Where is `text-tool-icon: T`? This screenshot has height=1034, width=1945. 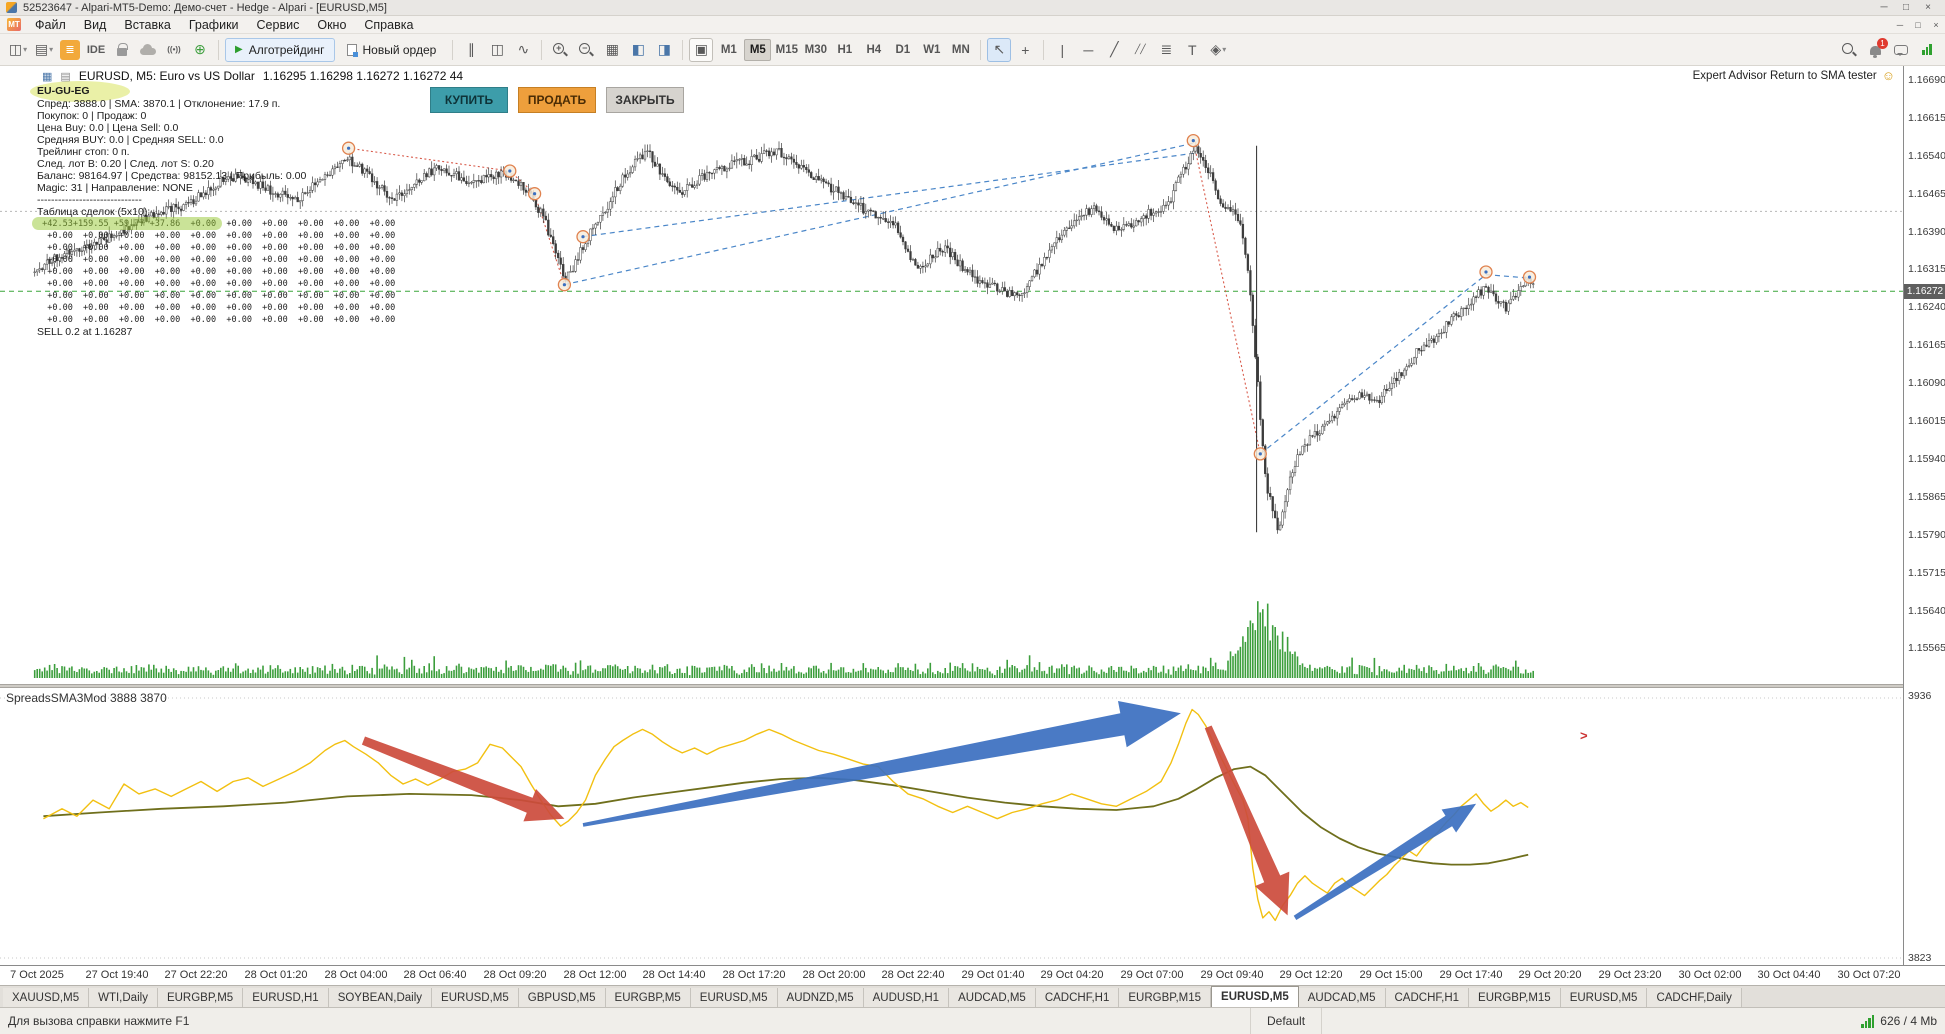
text-tool-icon: T is located at coordinates (1192, 49).